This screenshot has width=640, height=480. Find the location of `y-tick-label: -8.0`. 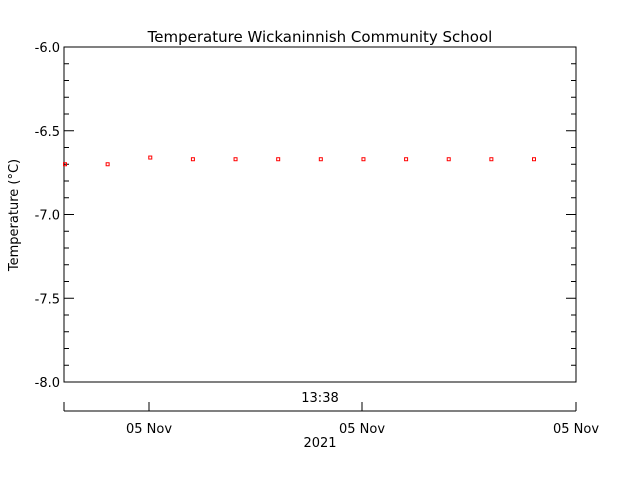

y-tick-label: -8.0 is located at coordinates (47, 383).